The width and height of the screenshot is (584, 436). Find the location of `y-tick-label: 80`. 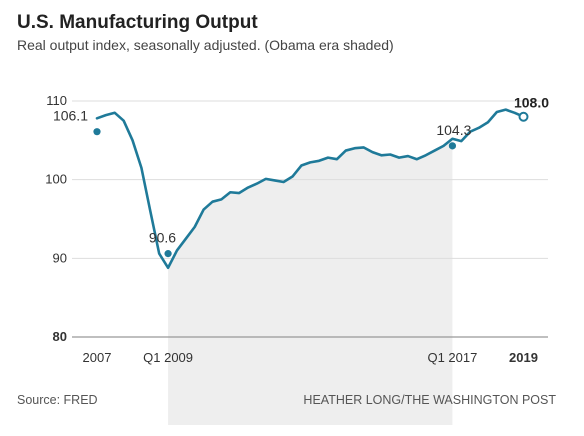

y-tick-label: 80 is located at coordinates (60, 336).